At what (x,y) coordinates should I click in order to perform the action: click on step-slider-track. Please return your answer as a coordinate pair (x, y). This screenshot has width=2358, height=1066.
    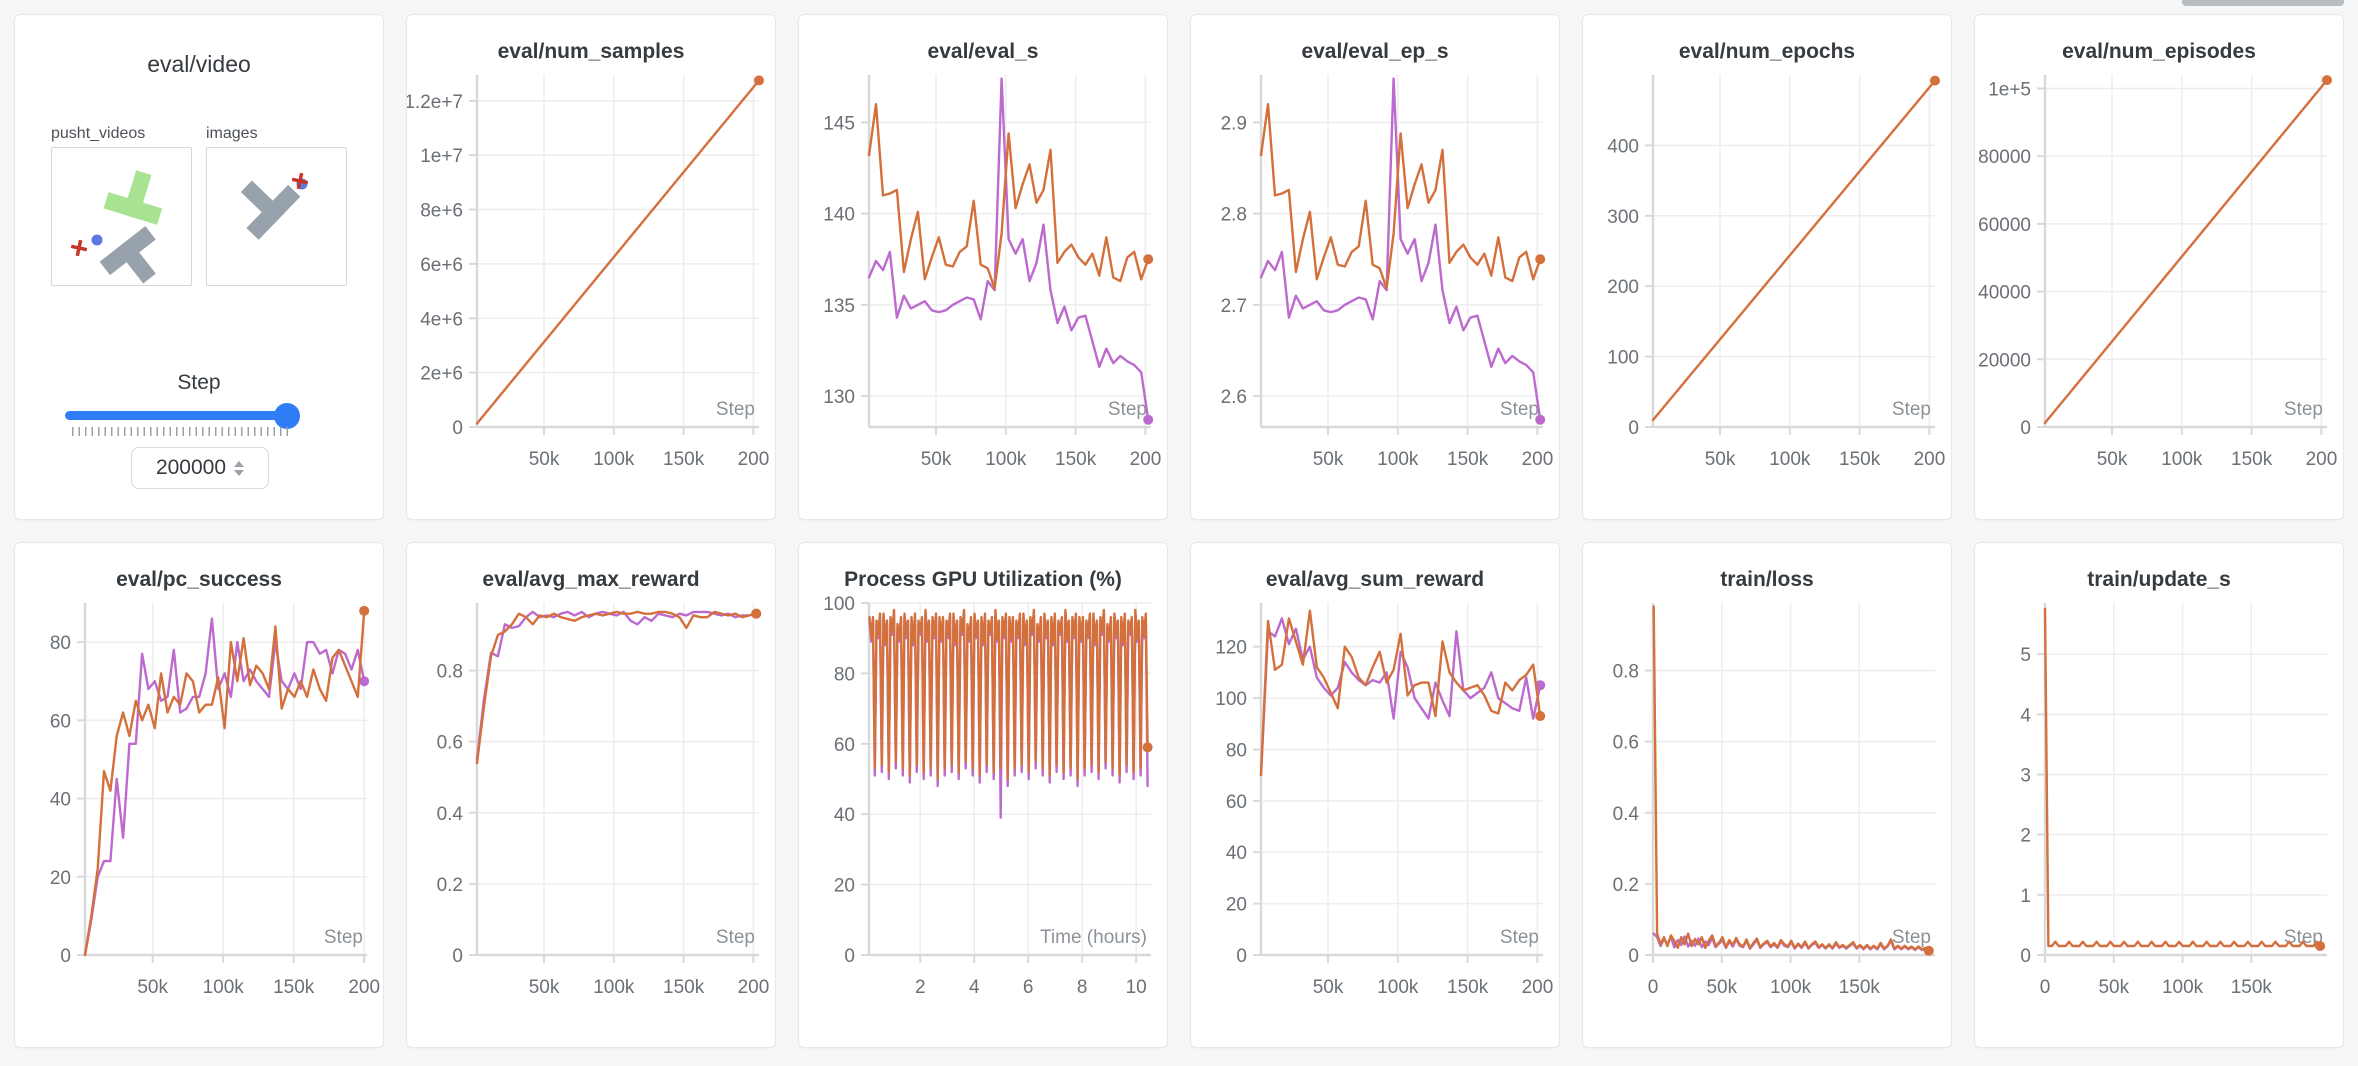
    Looking at the image, I should click on (182, 415).